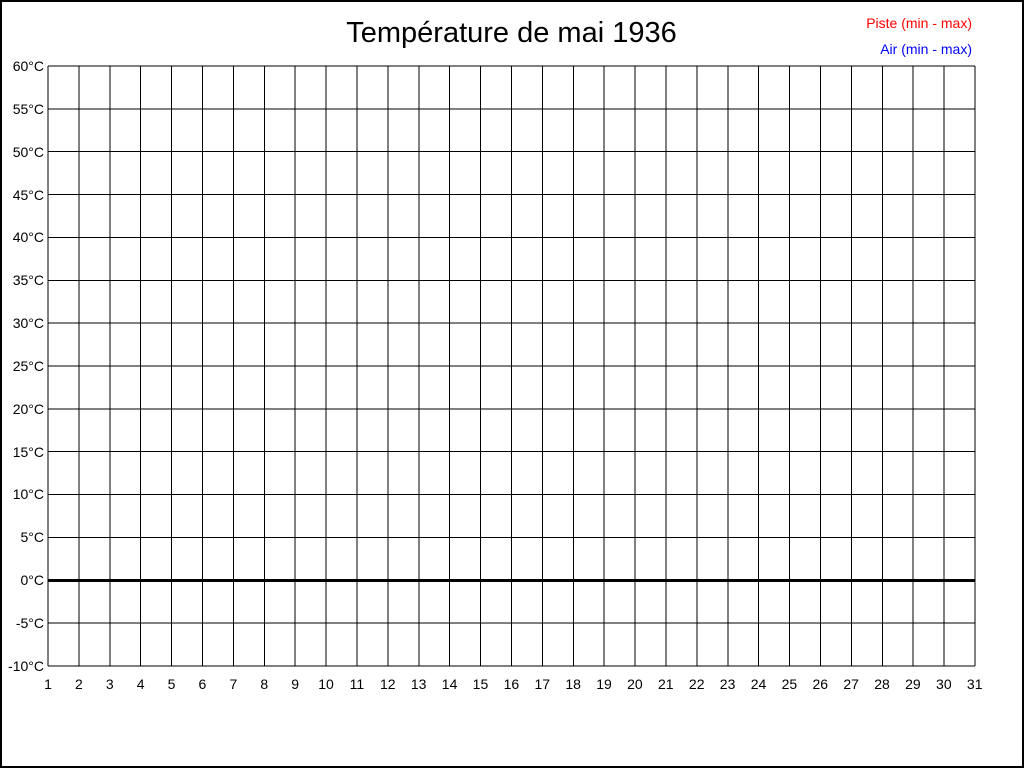  What do you see at coordinates (140, 684) in the screenshot?
I see `x-tick-label: 4` at bounding box center [140, 684].